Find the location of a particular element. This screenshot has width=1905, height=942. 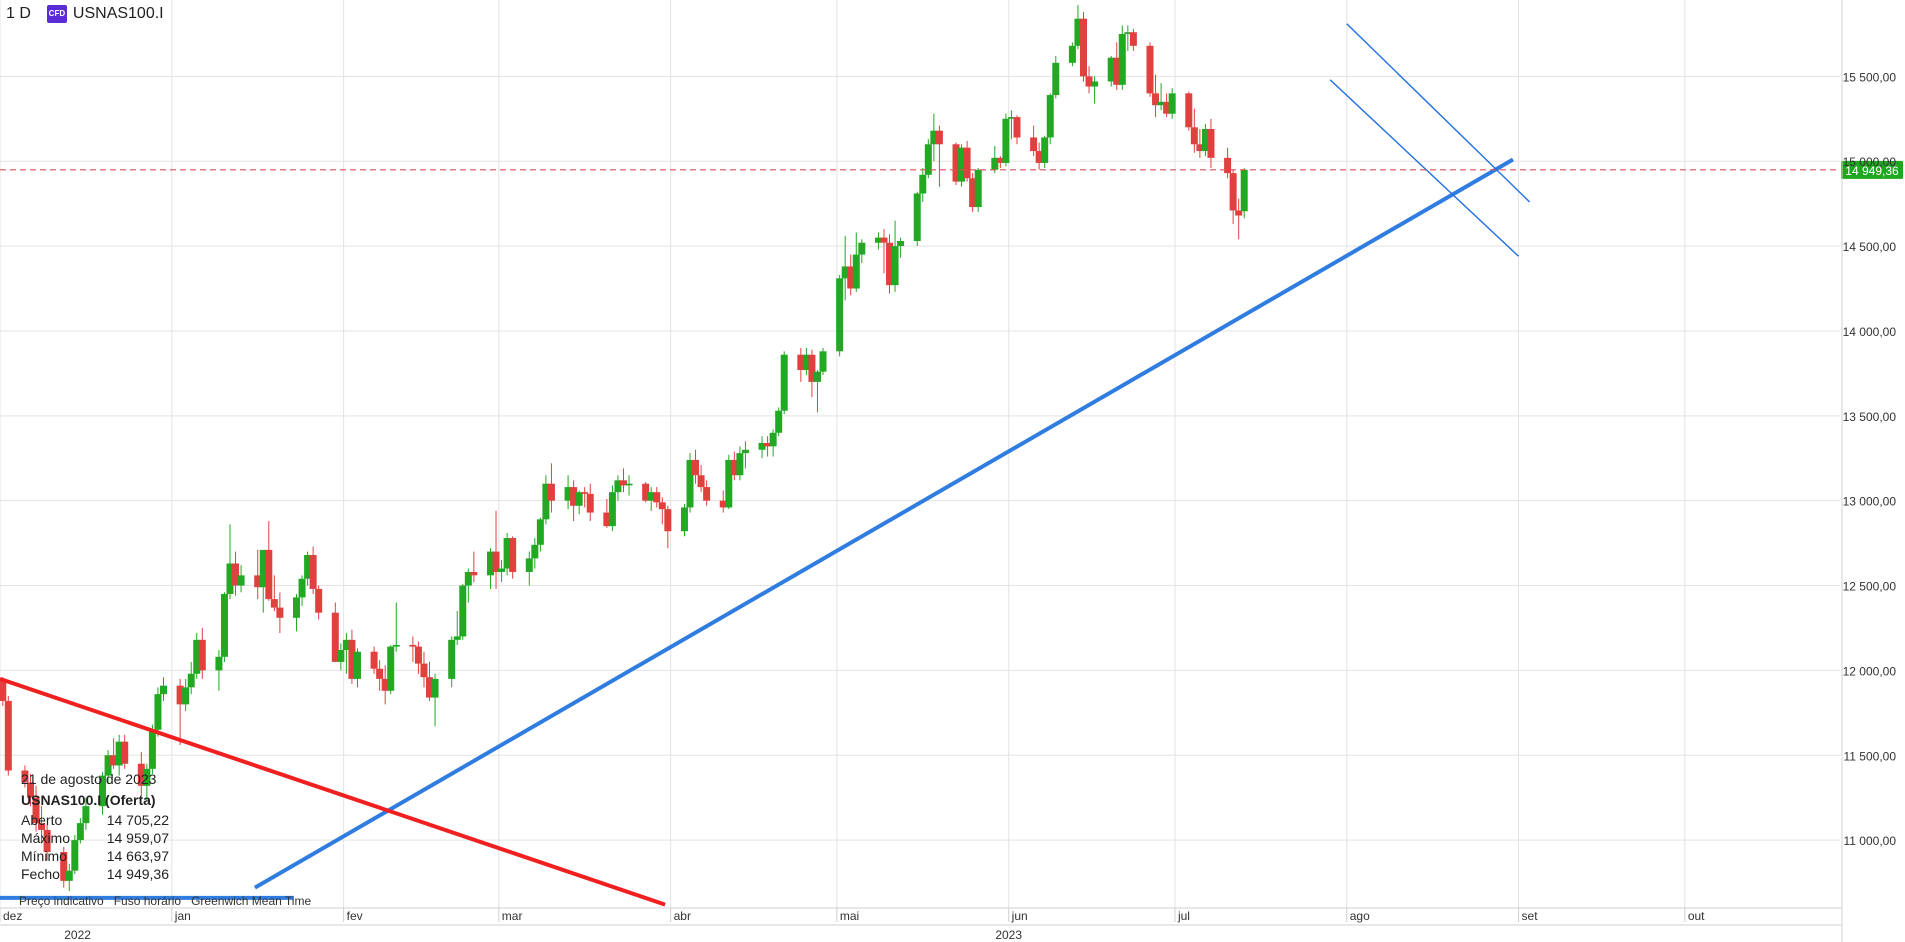

timezone-label: Fuso horário is located at coordinates (147, 901).